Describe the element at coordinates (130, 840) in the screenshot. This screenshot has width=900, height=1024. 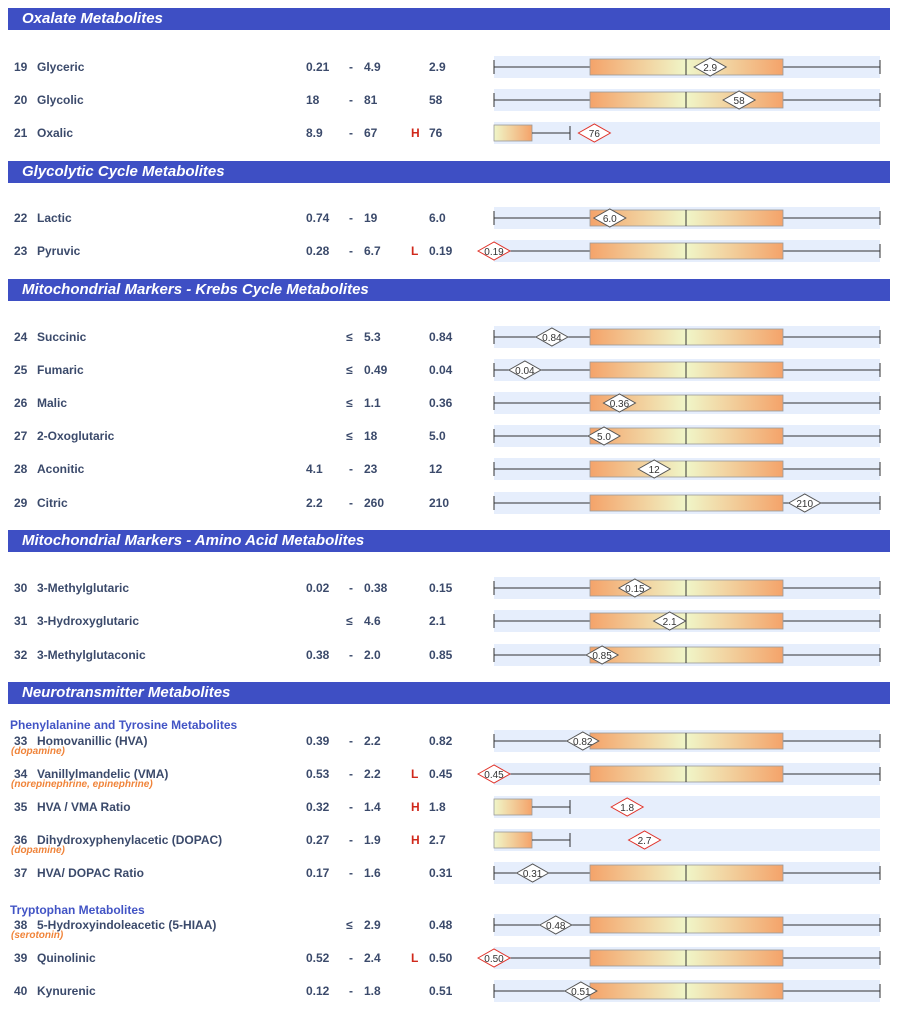
I see `analyte-name: Dihydroxyphenylacetic (DOPAC)` at that location.